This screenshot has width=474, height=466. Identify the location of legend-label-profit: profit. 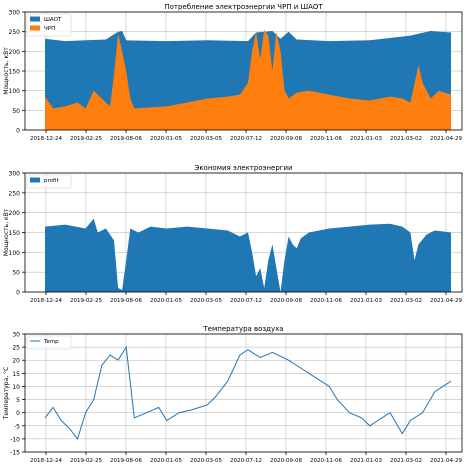
(51, 181).